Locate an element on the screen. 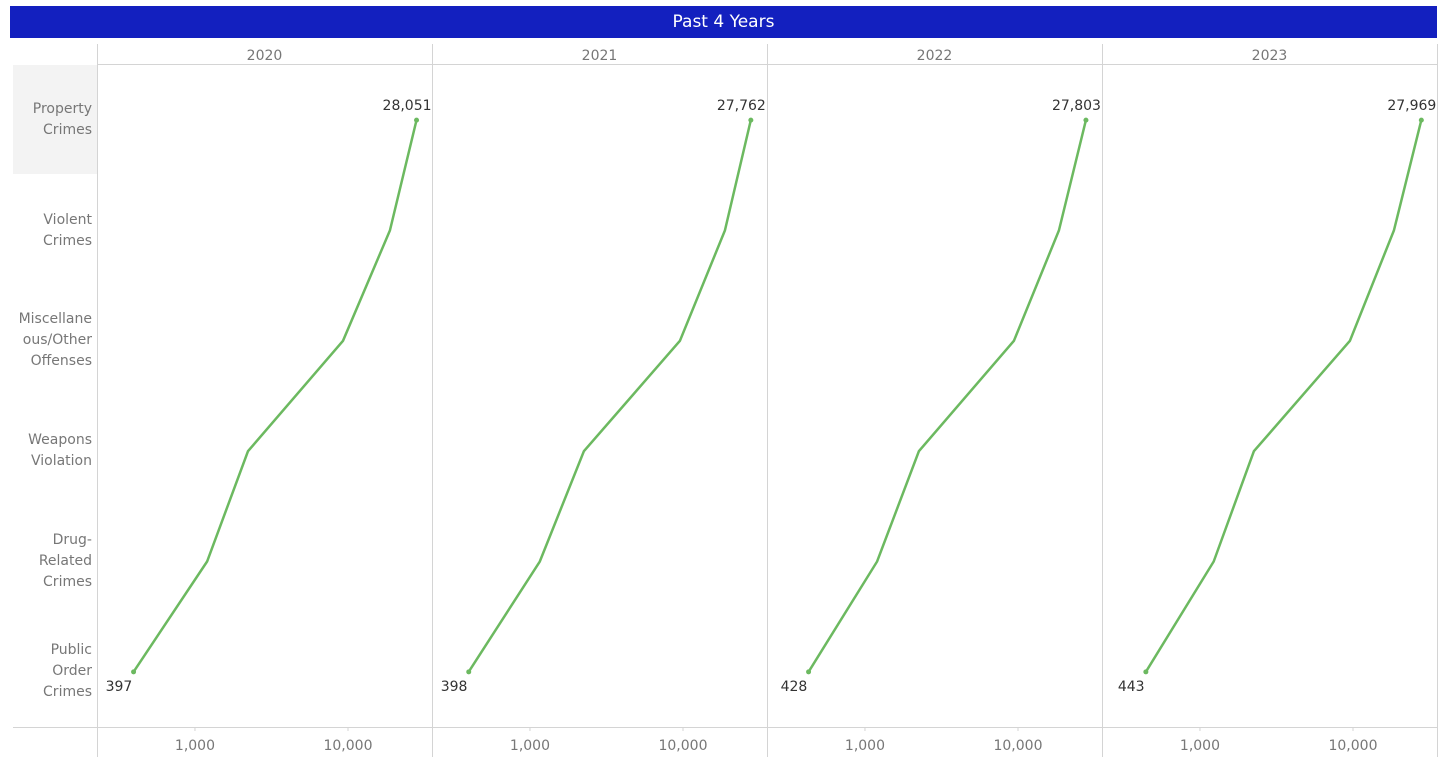  data-label: 397 is located at coordinates (119, 687).